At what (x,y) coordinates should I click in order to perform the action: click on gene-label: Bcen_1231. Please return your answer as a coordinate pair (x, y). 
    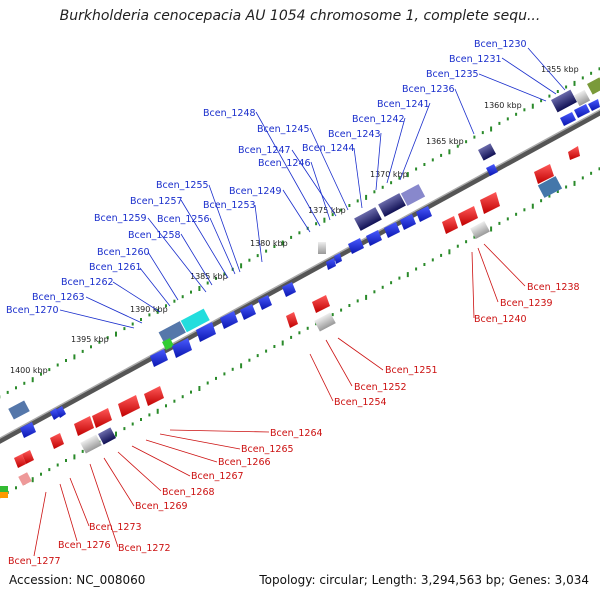
    Looking at the image, I should click on (475, 59).